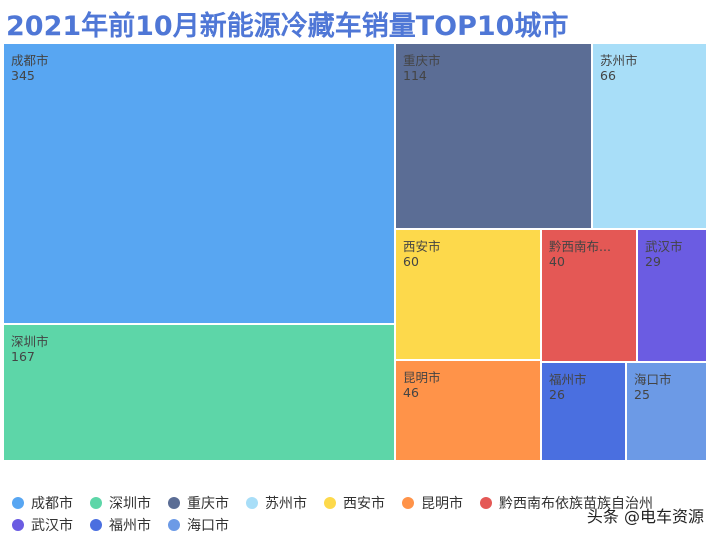 The height and width of the screenshot is (540, 718). What do you see at coordinates (23, 75) in the screenshot?
I see `tile-value: 345` at bounding box center [23, 75].